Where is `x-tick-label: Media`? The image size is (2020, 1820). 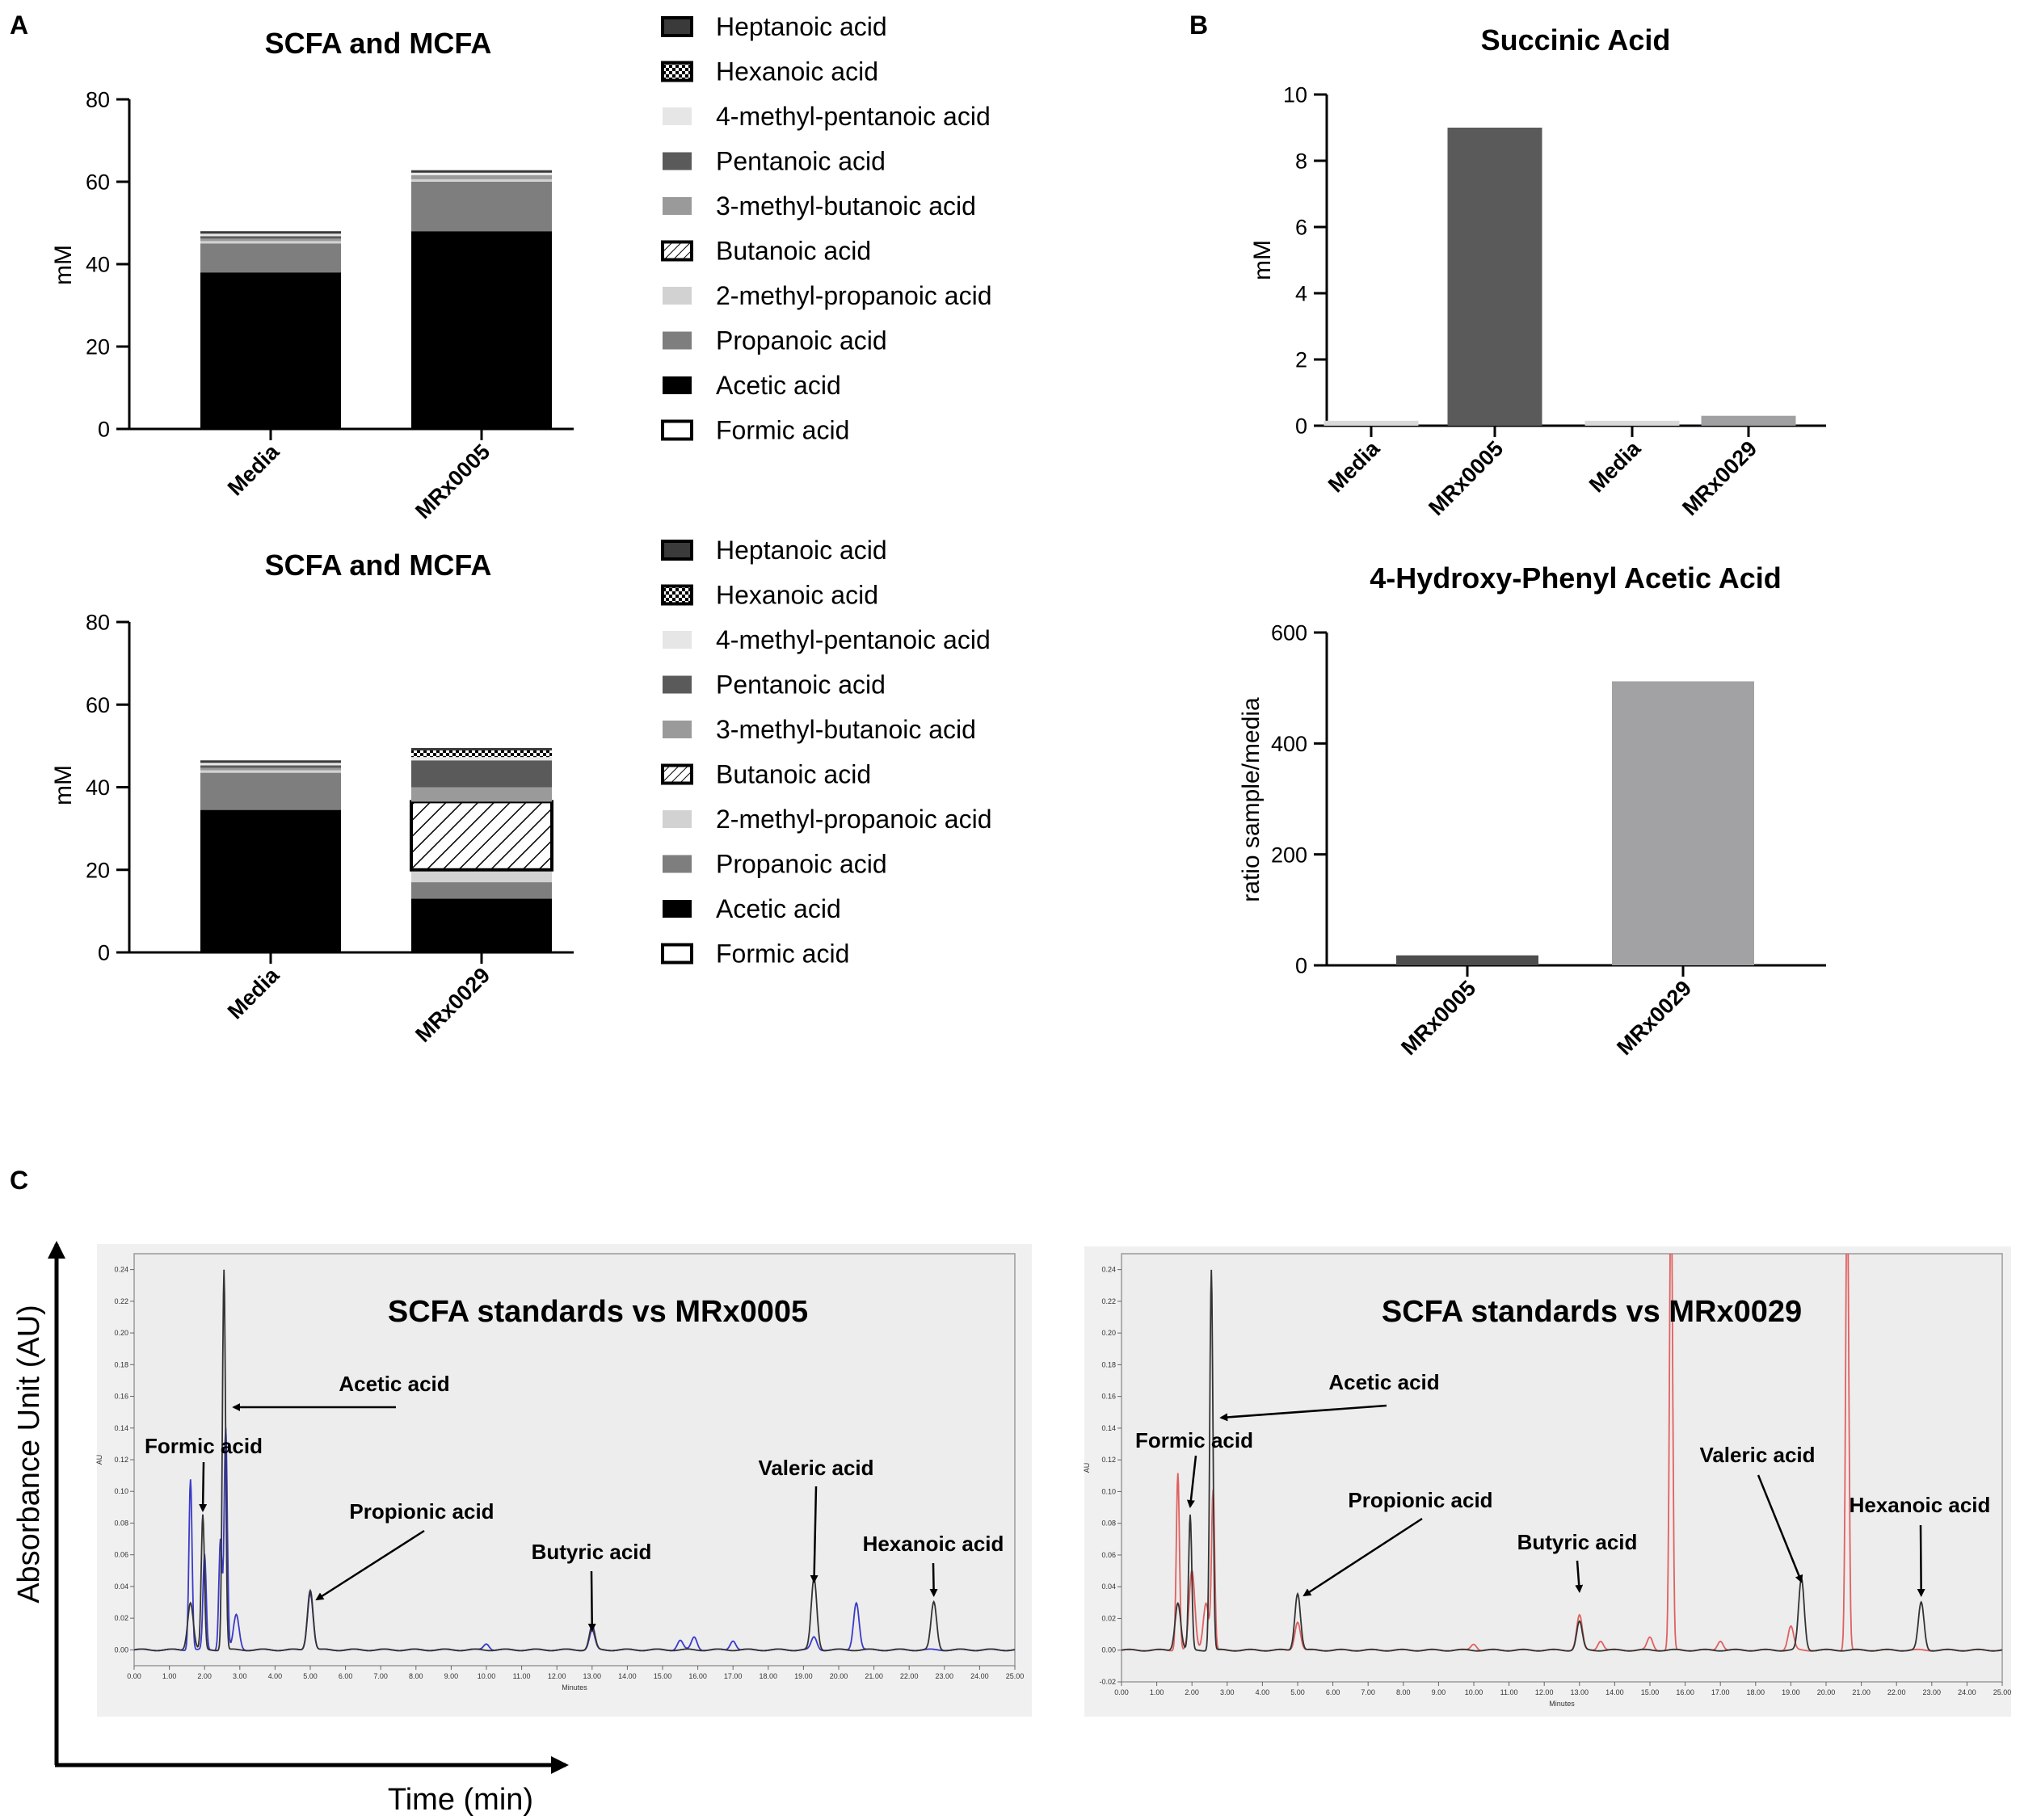
x-tick-label: Media is located at coordinates (1354, 466).